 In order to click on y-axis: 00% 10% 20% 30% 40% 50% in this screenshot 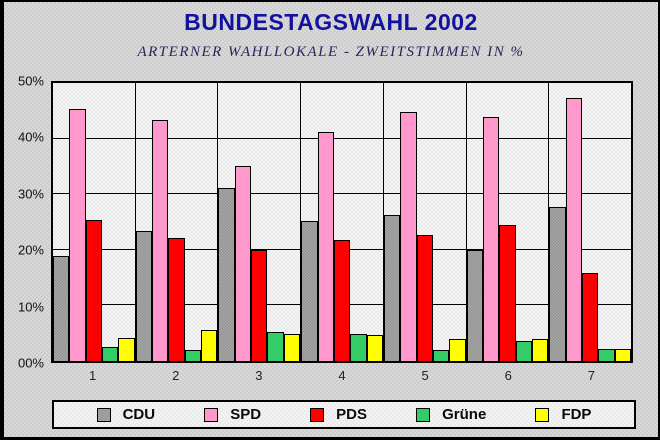, I will do `click(25, 222)`.